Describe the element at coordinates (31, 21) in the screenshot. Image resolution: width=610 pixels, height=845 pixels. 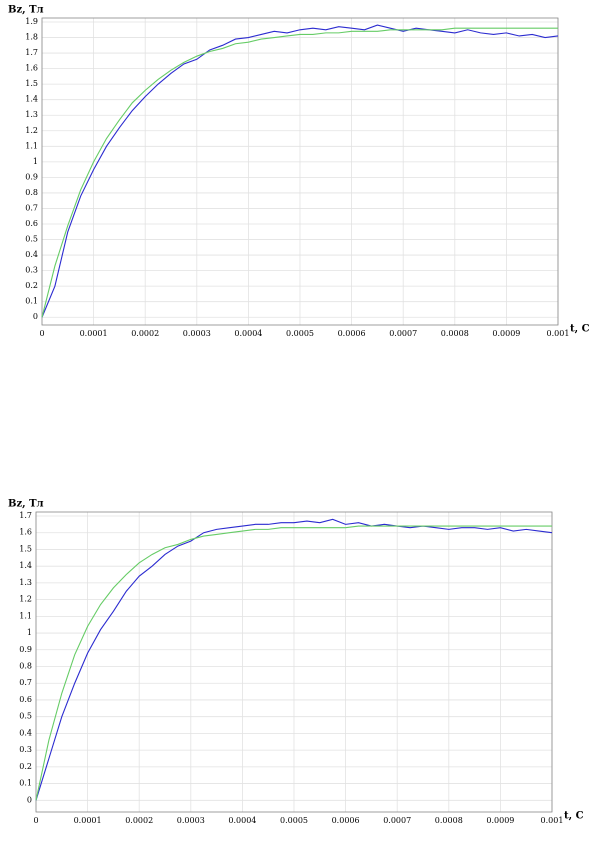
I see `y-tick-label: 1.9` at that location.